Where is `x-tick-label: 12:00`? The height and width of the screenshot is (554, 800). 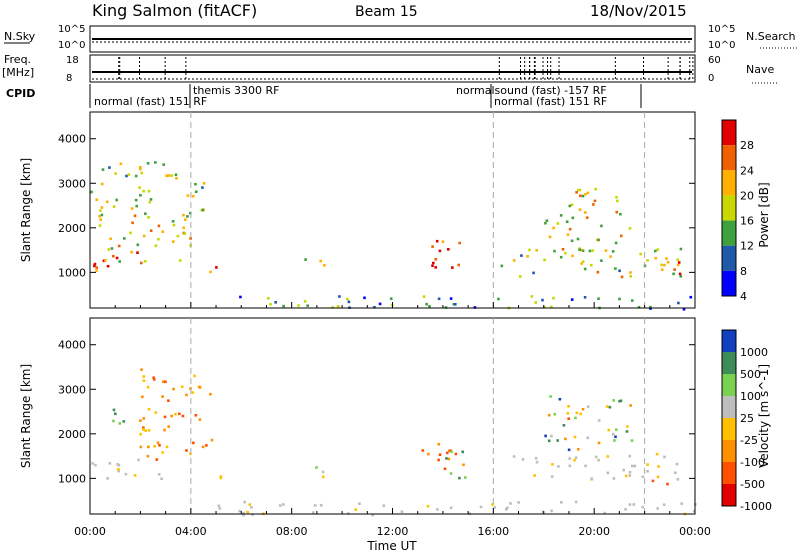
x-tick-label: 12:00 is located at coordinates (393, 531).